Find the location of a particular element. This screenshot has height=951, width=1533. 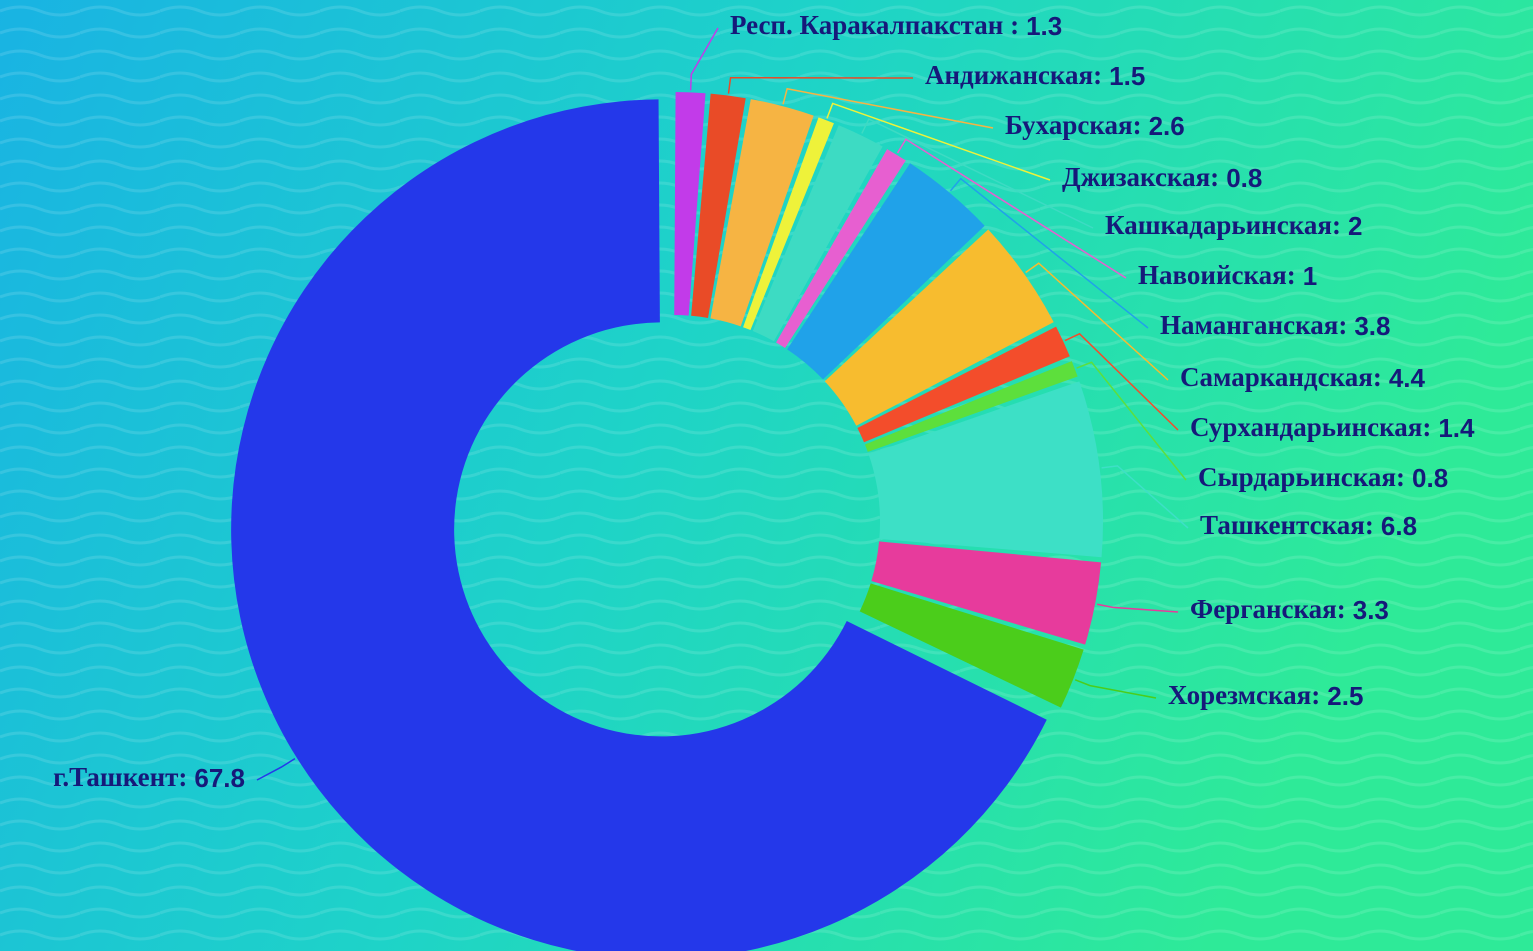

label-name: г.Ташкент: is located at coordinates (120, 777).